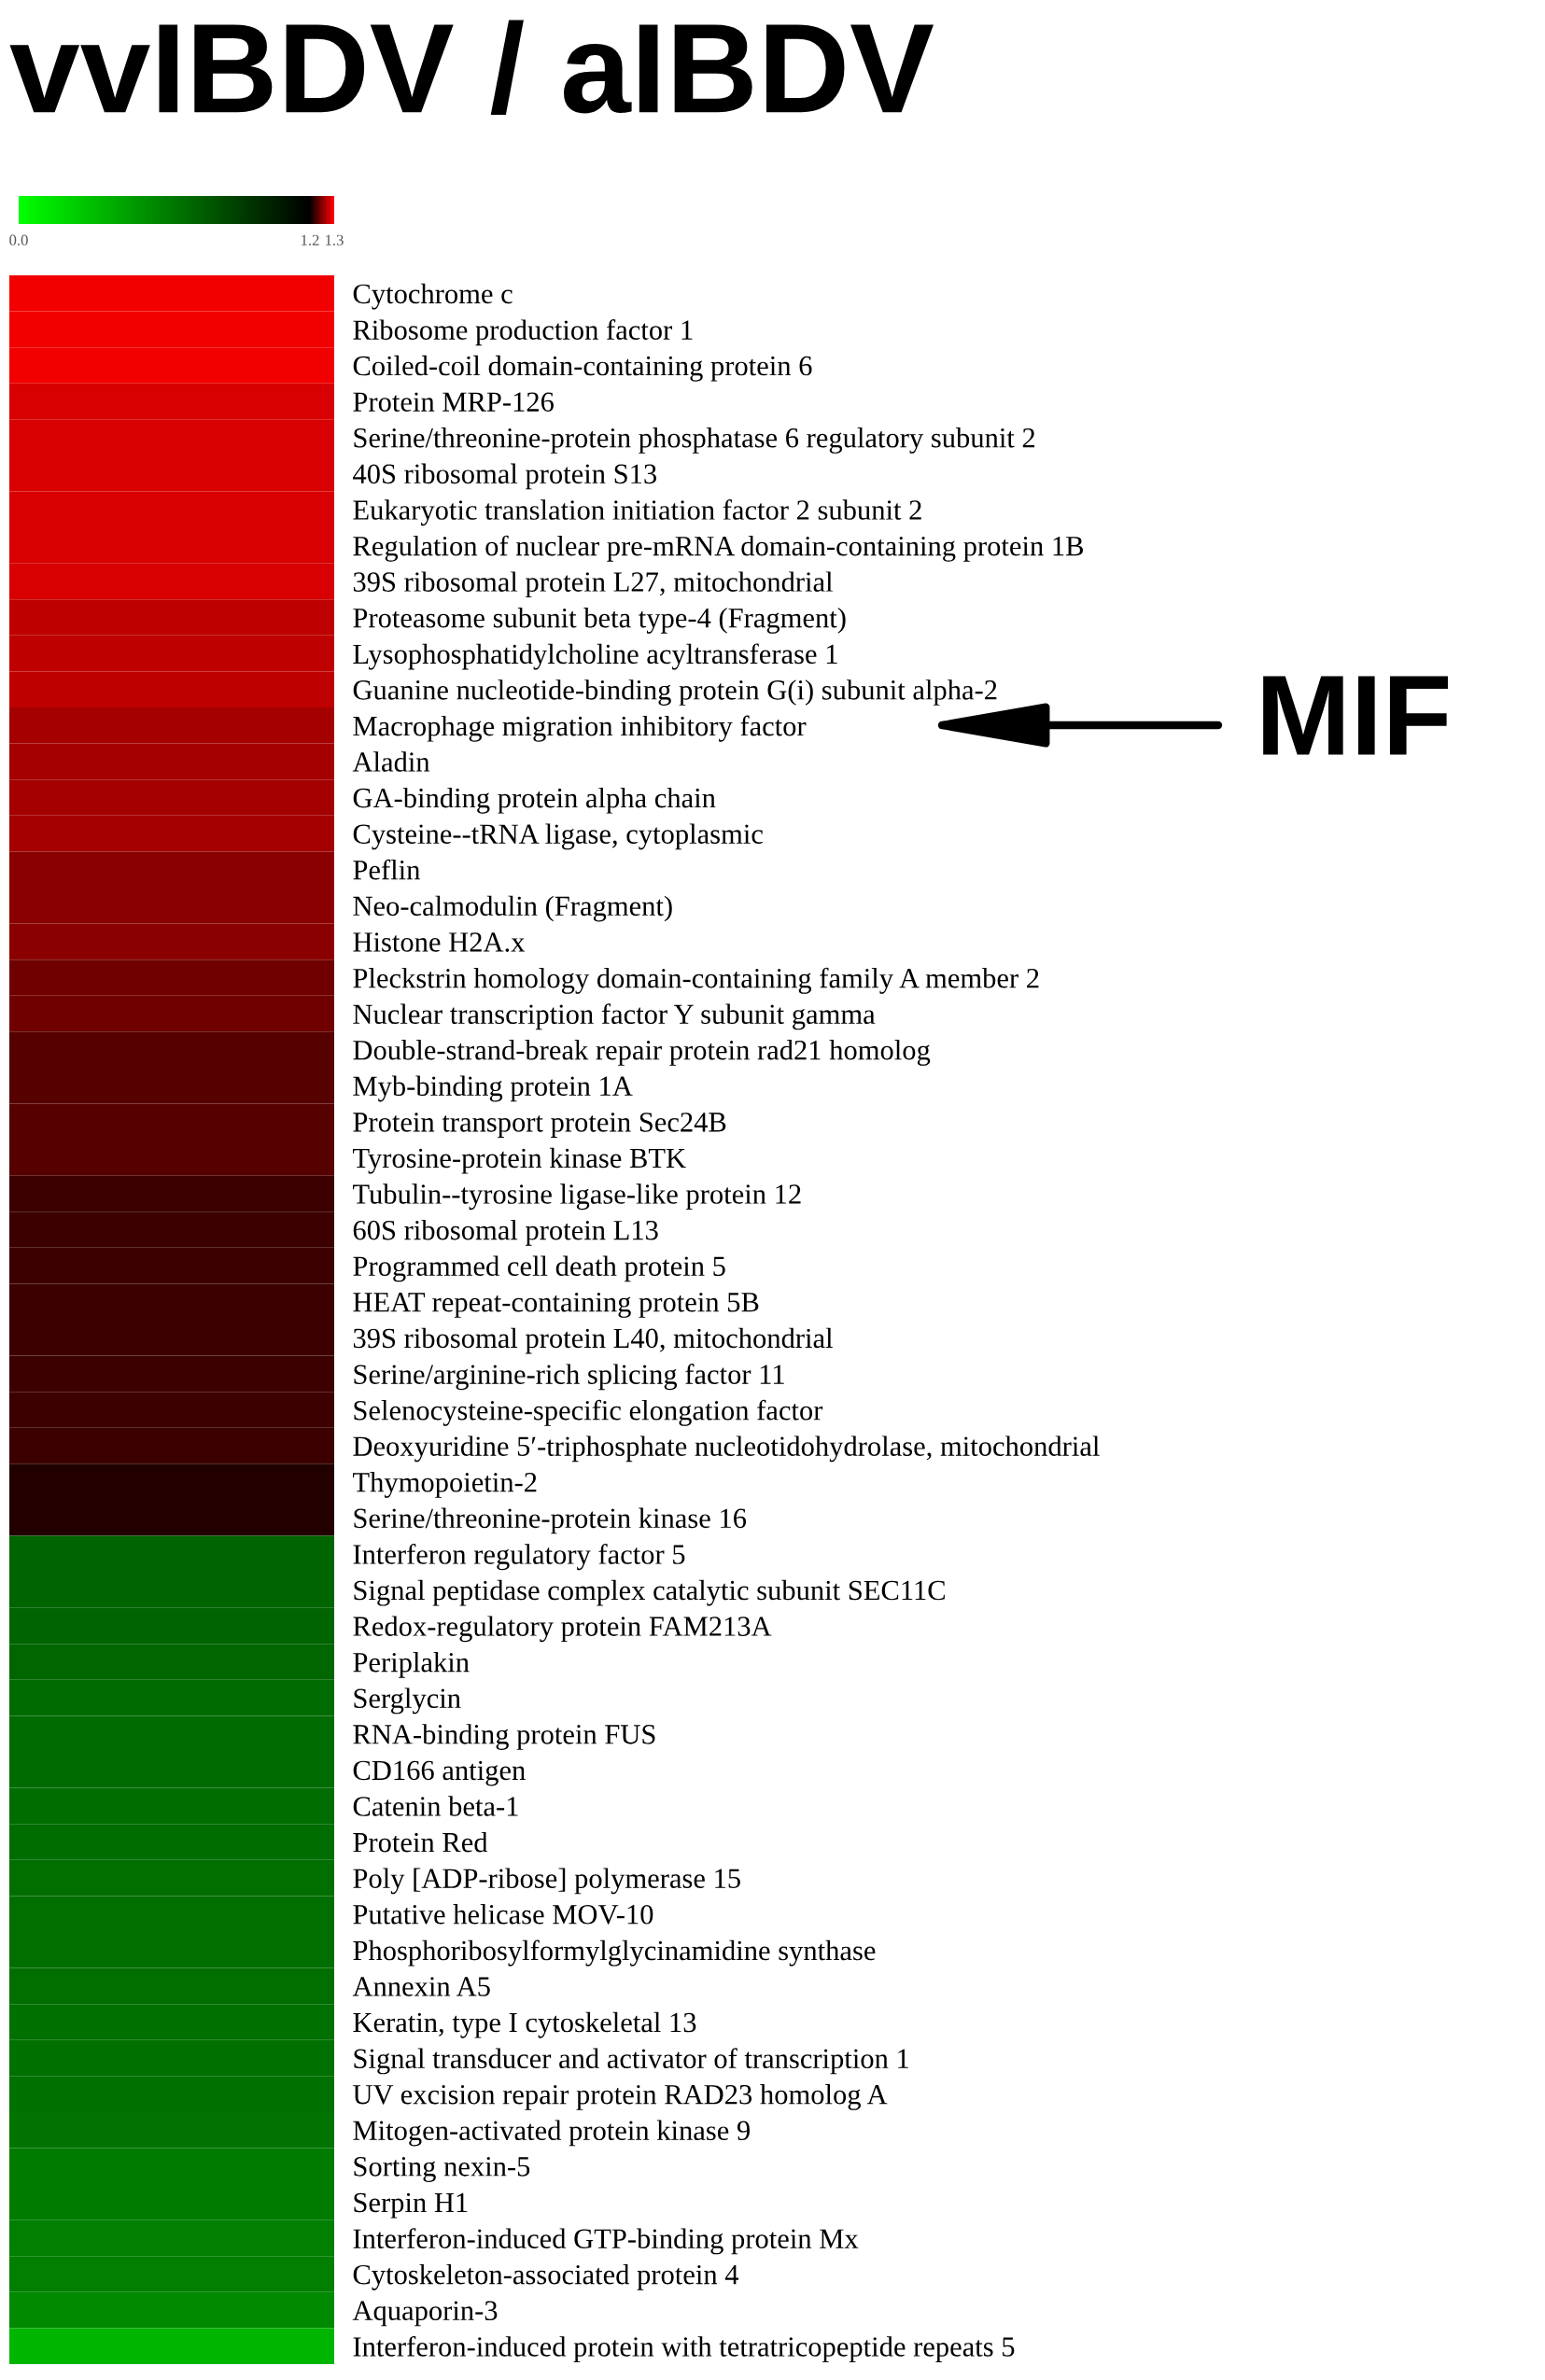 This screenshot has height=2380, width=1545. What do you see at coordinates (614, 1953) in the screenshot?
I see `y-tick-label: Phosphoribosylformylglycinamidine synthase` at bounding box center [614, 1953].